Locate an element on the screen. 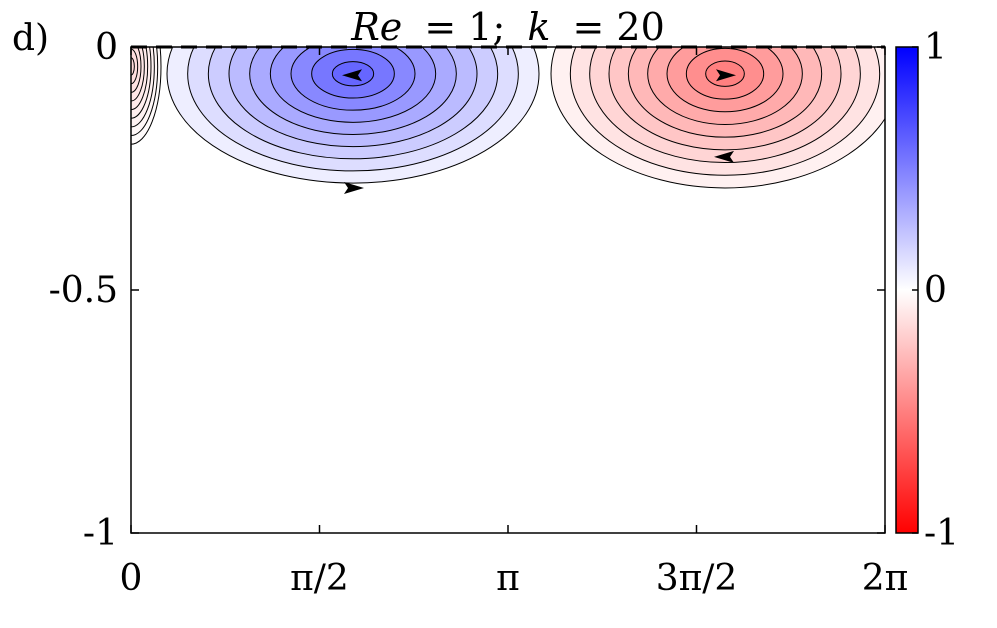  y-tick-label: 0 is located at coordinates (106, 47).